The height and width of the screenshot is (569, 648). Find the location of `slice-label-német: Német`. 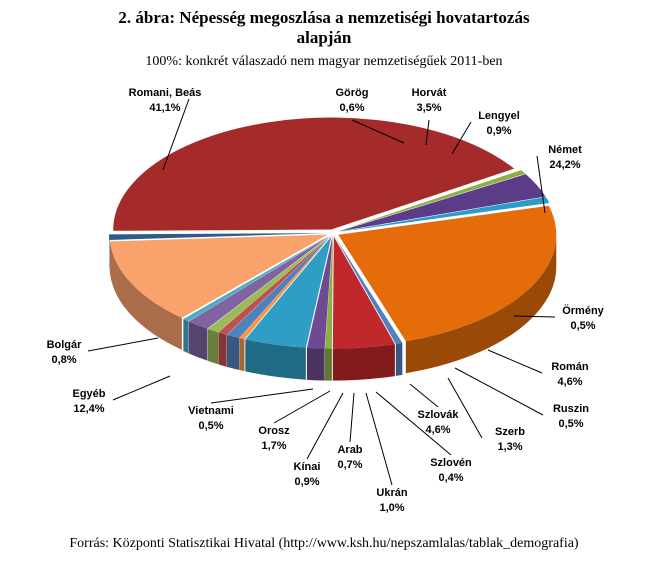

slice-label-német: Német is located at coordinates (565, 150).